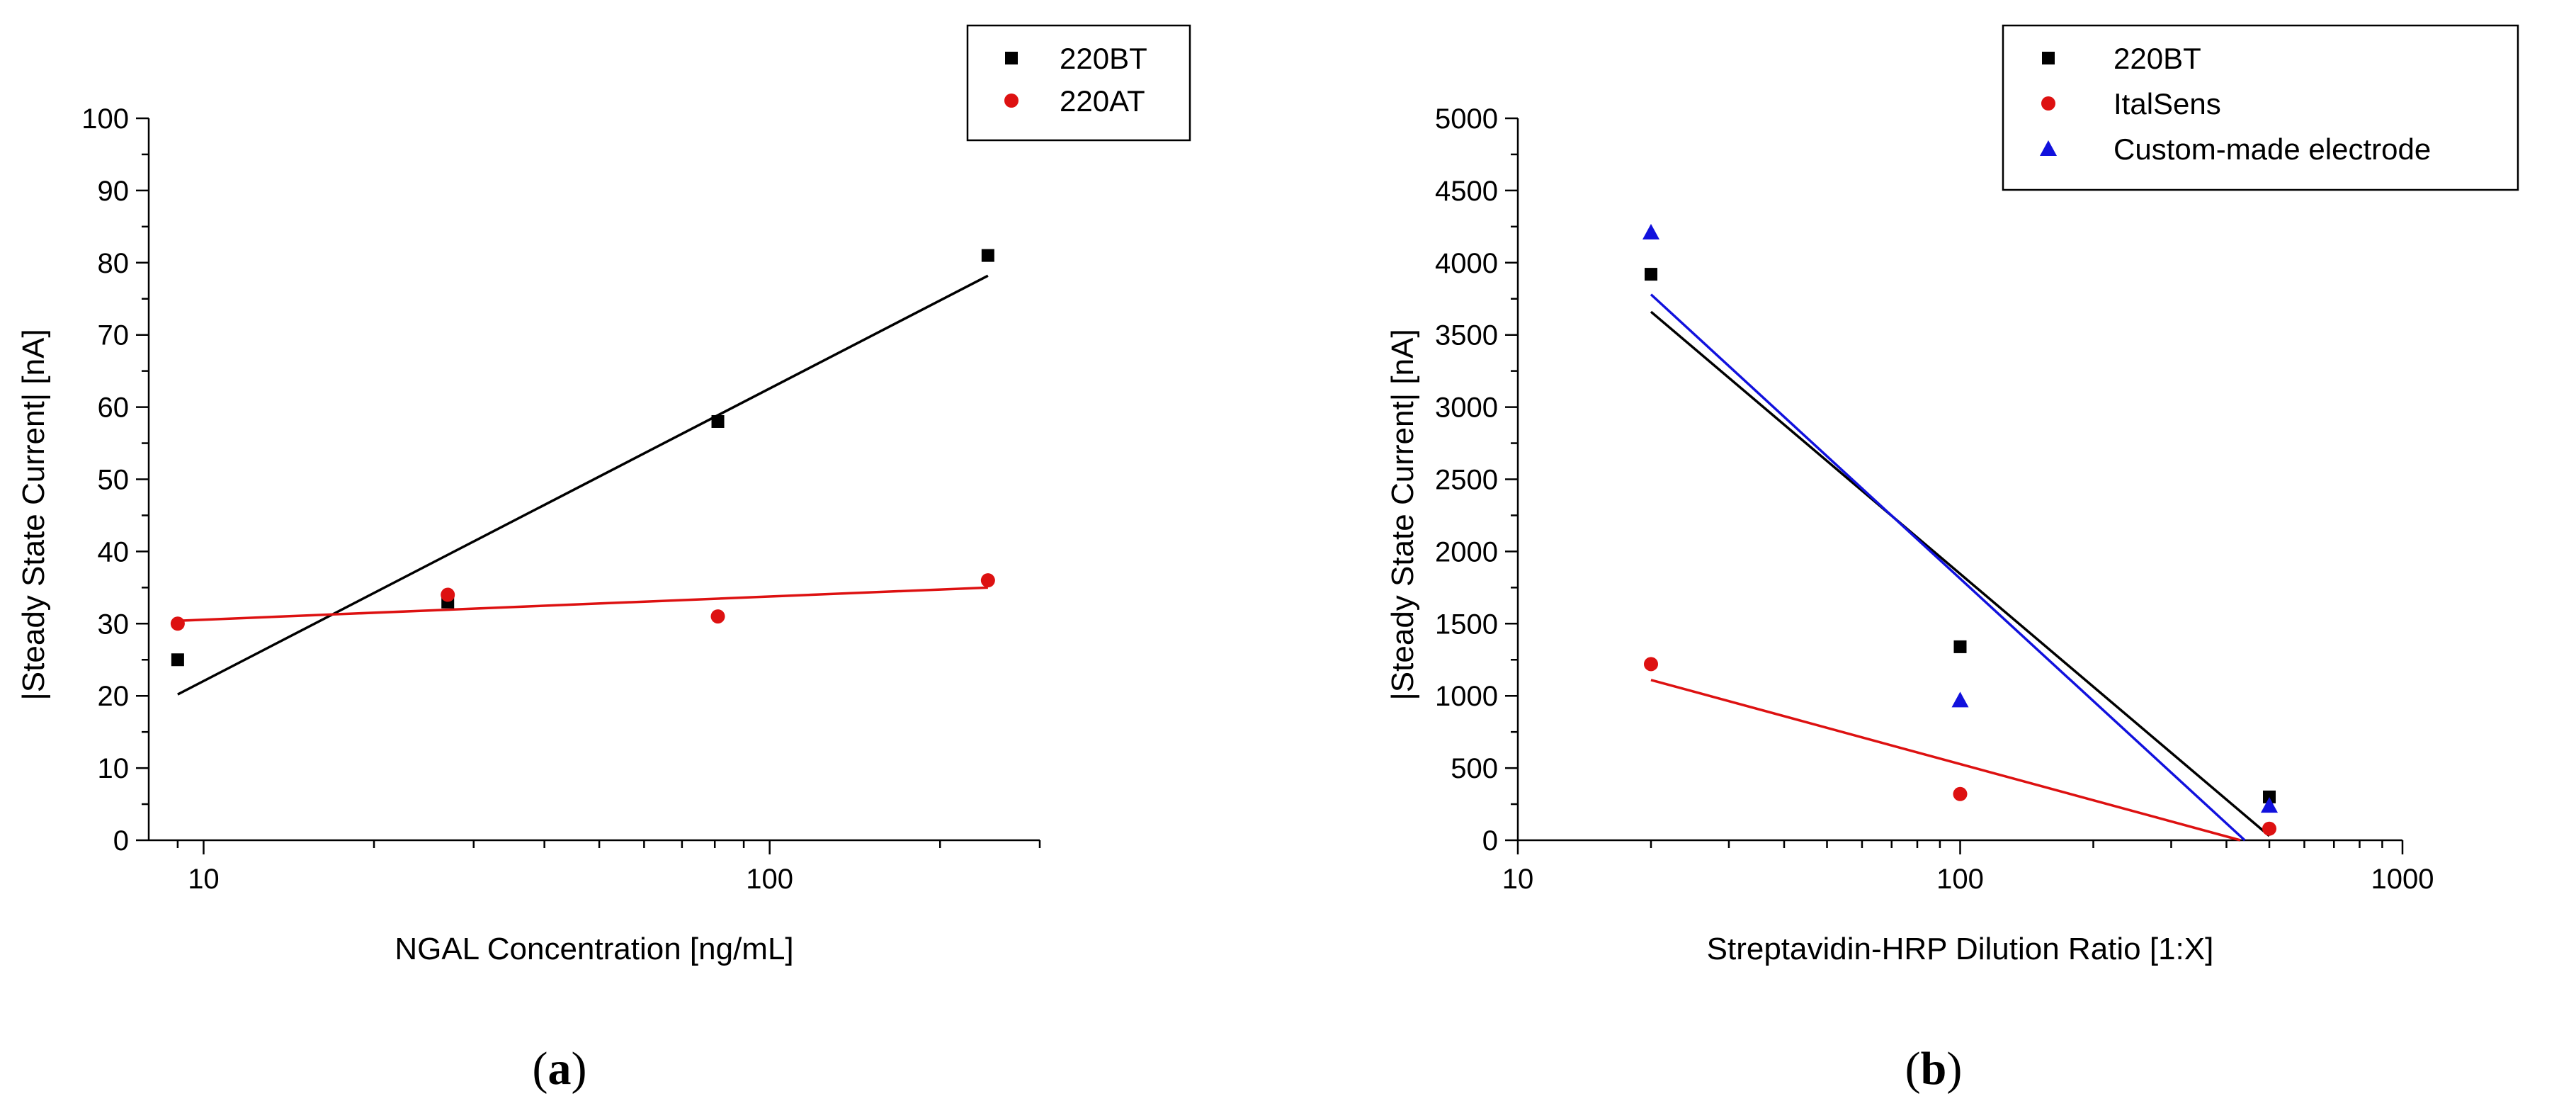 This screenshot has width=2576, height=1113. I want to click on panel-label-b: (b), so click(1934, 1069).